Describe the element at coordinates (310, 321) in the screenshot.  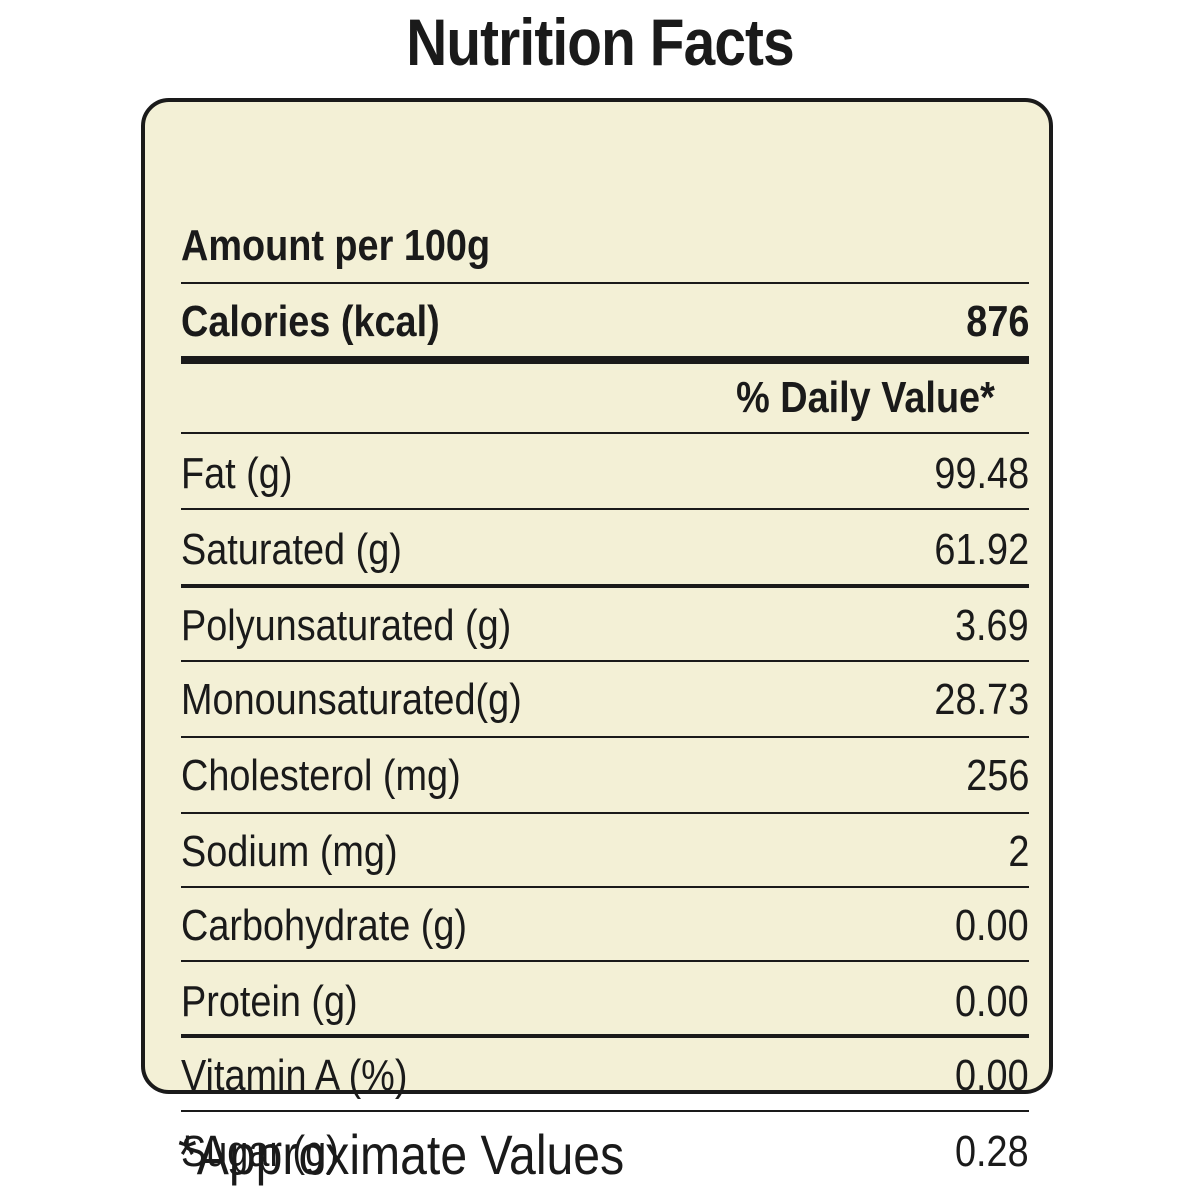
I see `calories-label: Calories (kcal)` at that location.